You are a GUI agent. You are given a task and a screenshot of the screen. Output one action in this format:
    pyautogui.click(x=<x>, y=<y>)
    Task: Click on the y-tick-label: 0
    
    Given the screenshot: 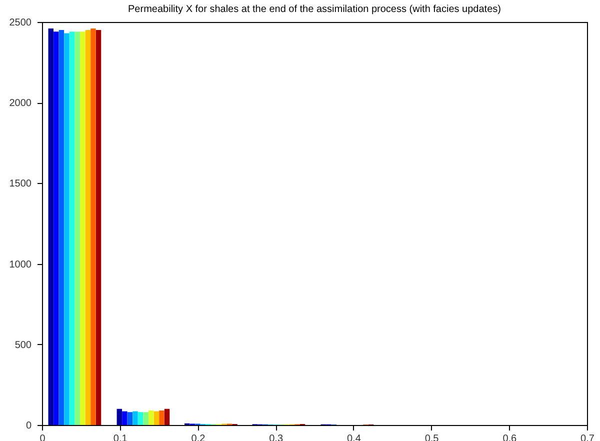 What is the action you would take?
    pyautogui.click(x=29, y=426)
    